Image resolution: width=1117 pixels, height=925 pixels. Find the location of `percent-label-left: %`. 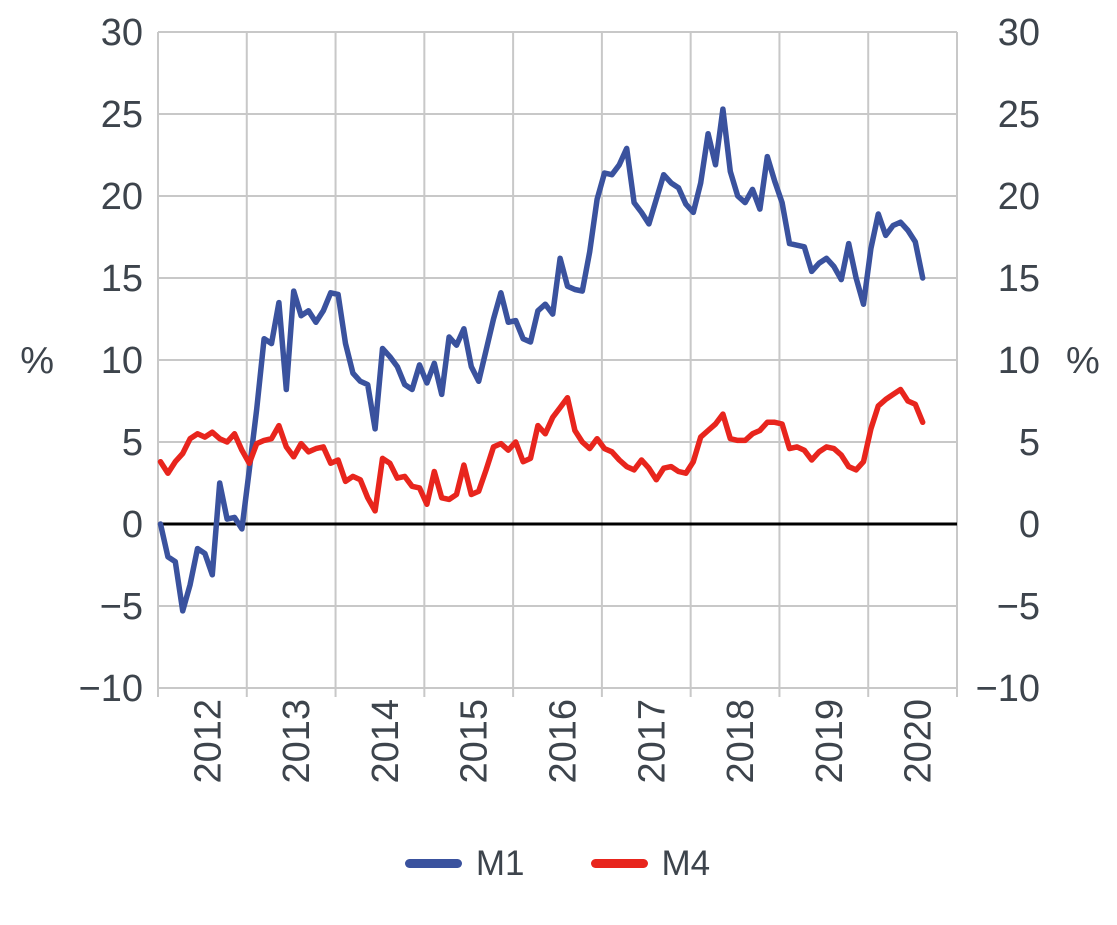

percent-label-left: % is located at coordinates (37, 361).